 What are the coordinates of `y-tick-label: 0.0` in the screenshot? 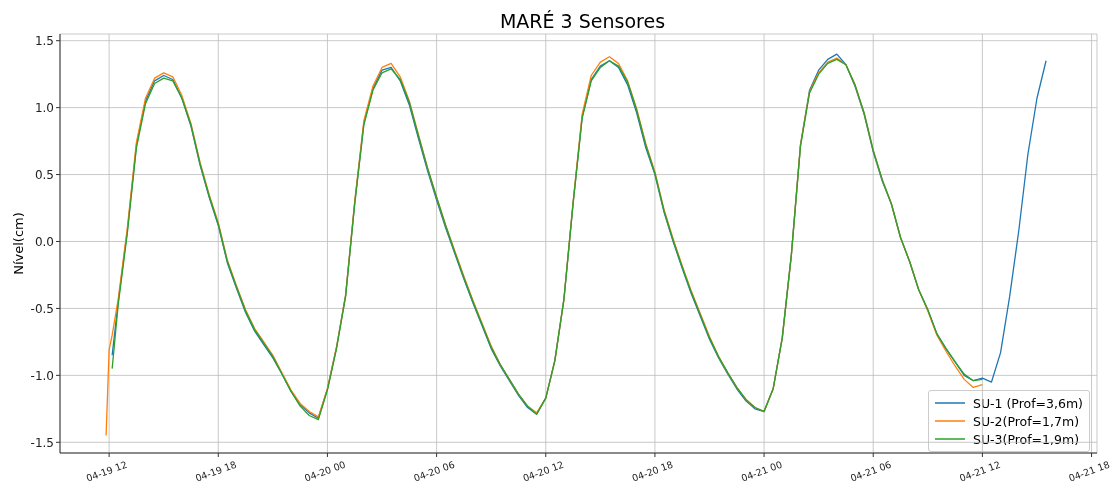 It's located at (44, 241).